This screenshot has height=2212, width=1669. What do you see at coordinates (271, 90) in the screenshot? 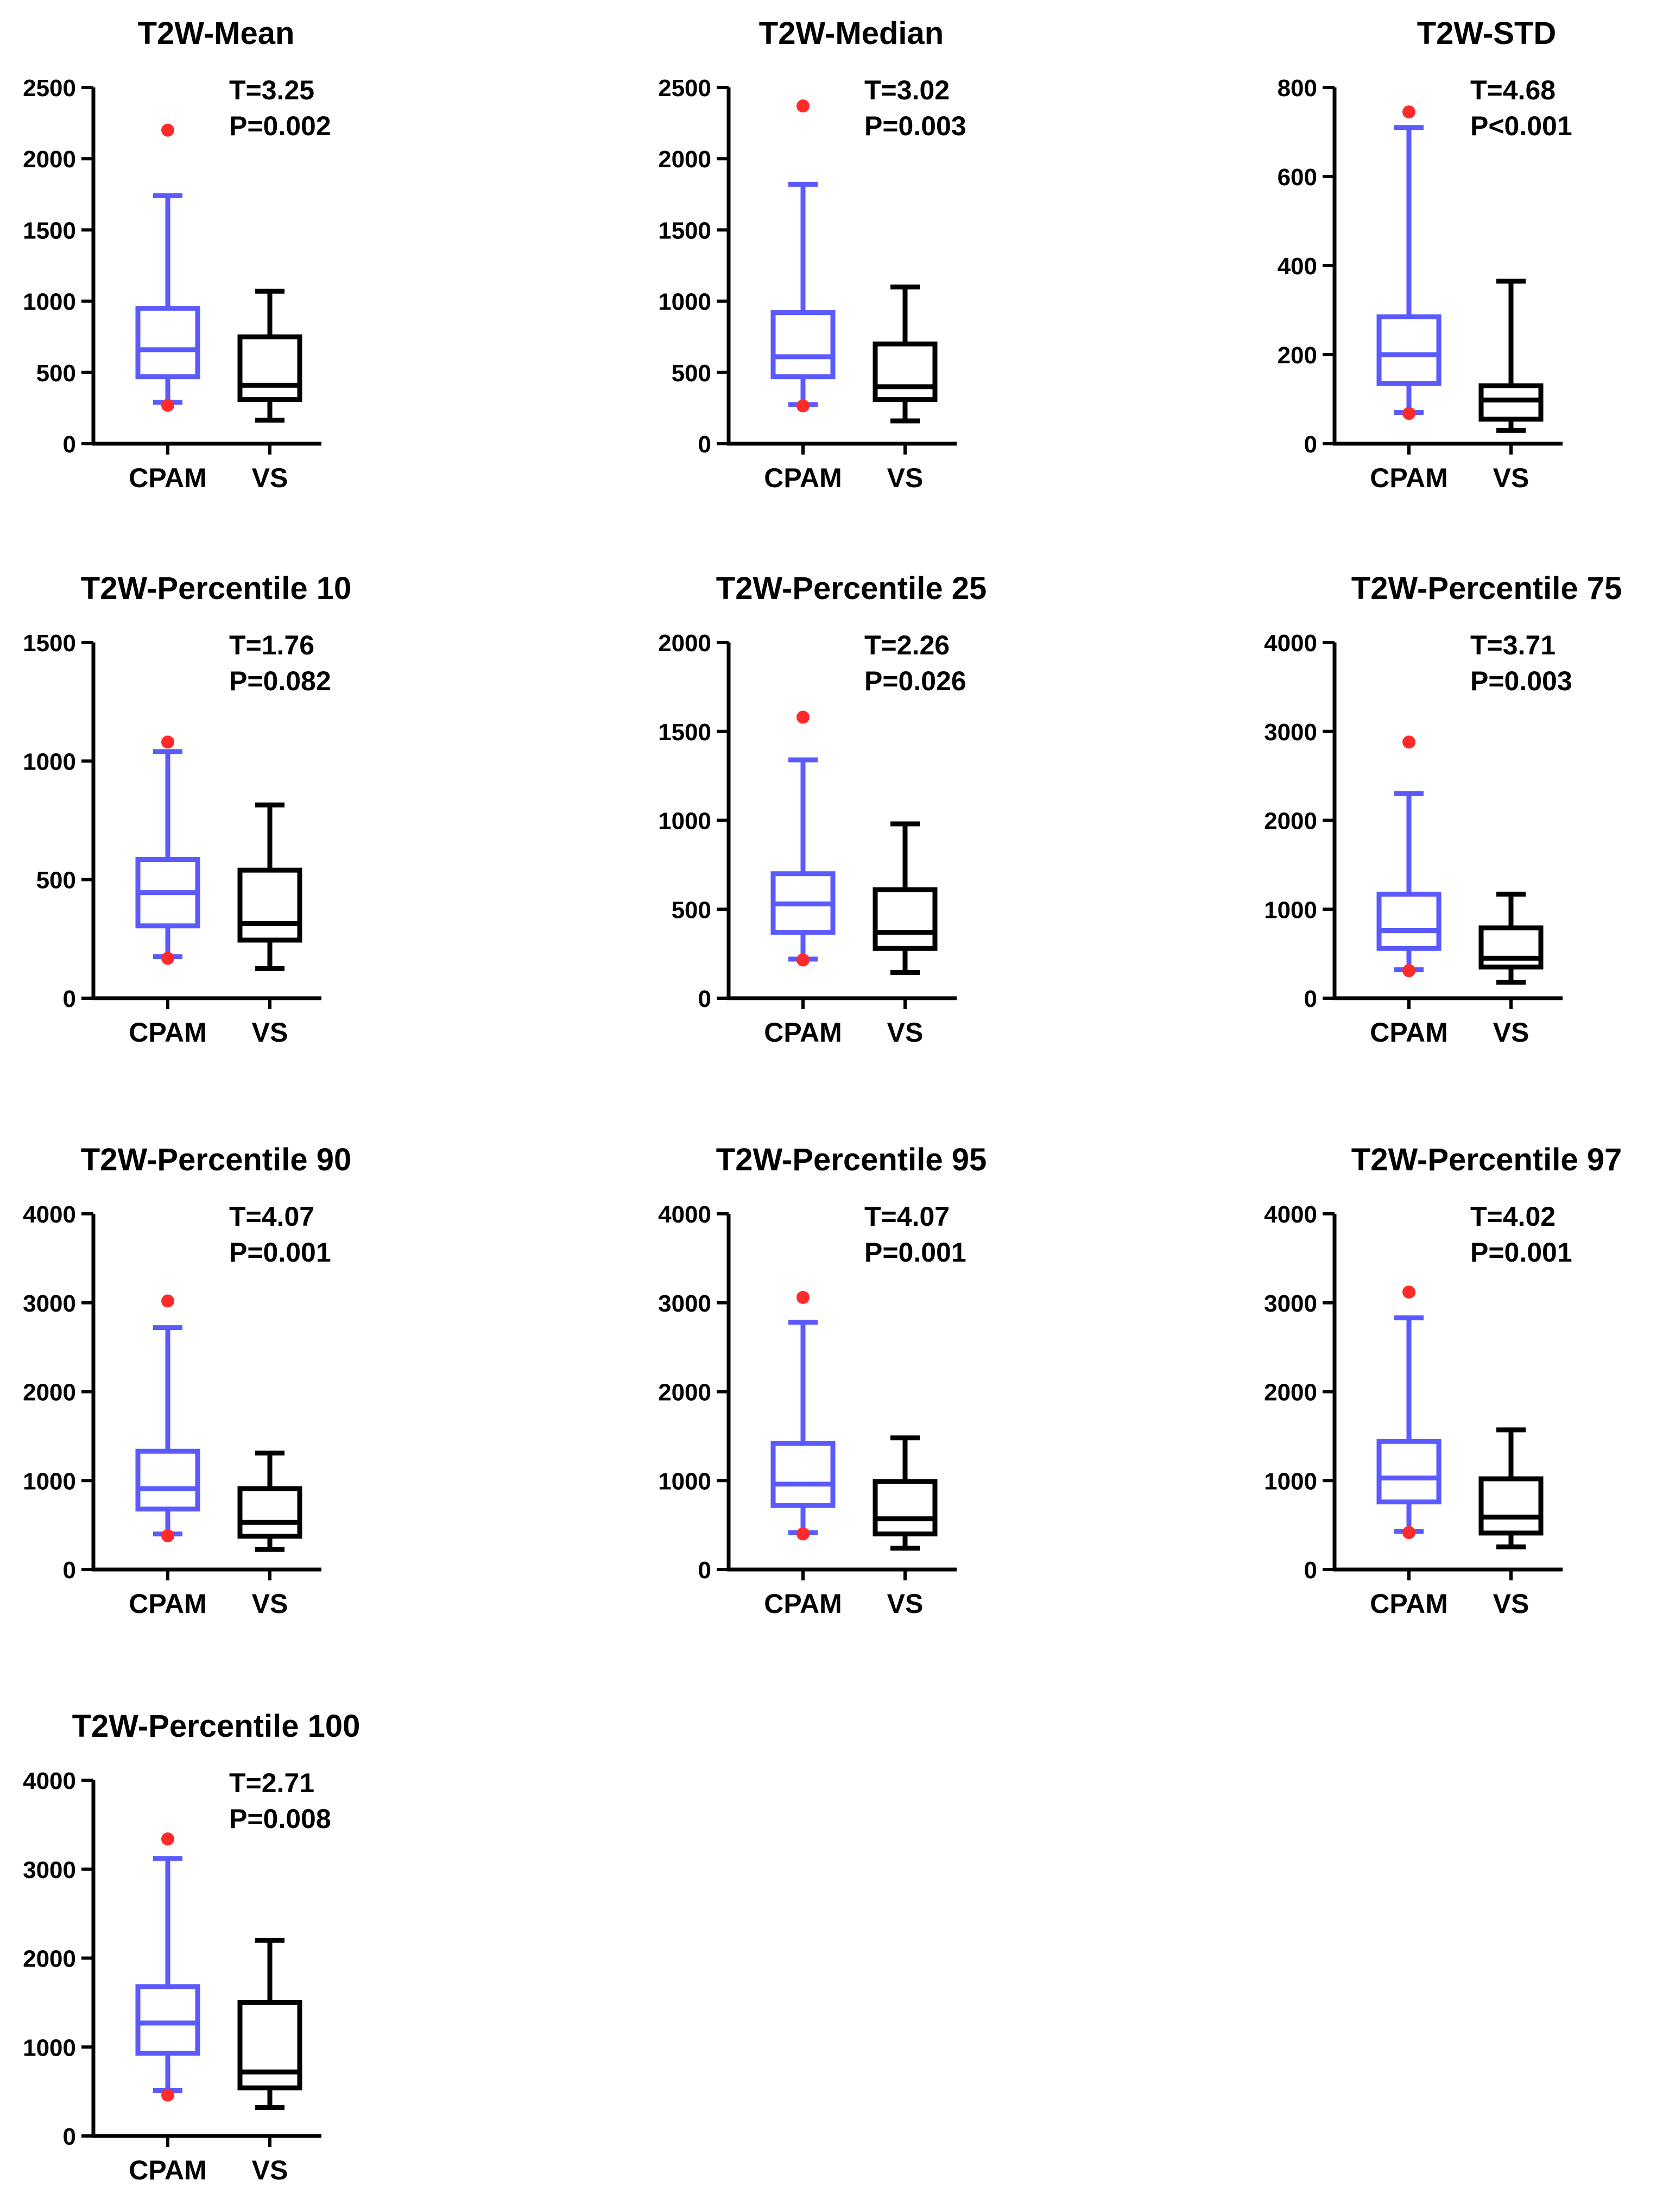
I see `t-statistic-label: T=3.25` at bounding box center [271, 90].